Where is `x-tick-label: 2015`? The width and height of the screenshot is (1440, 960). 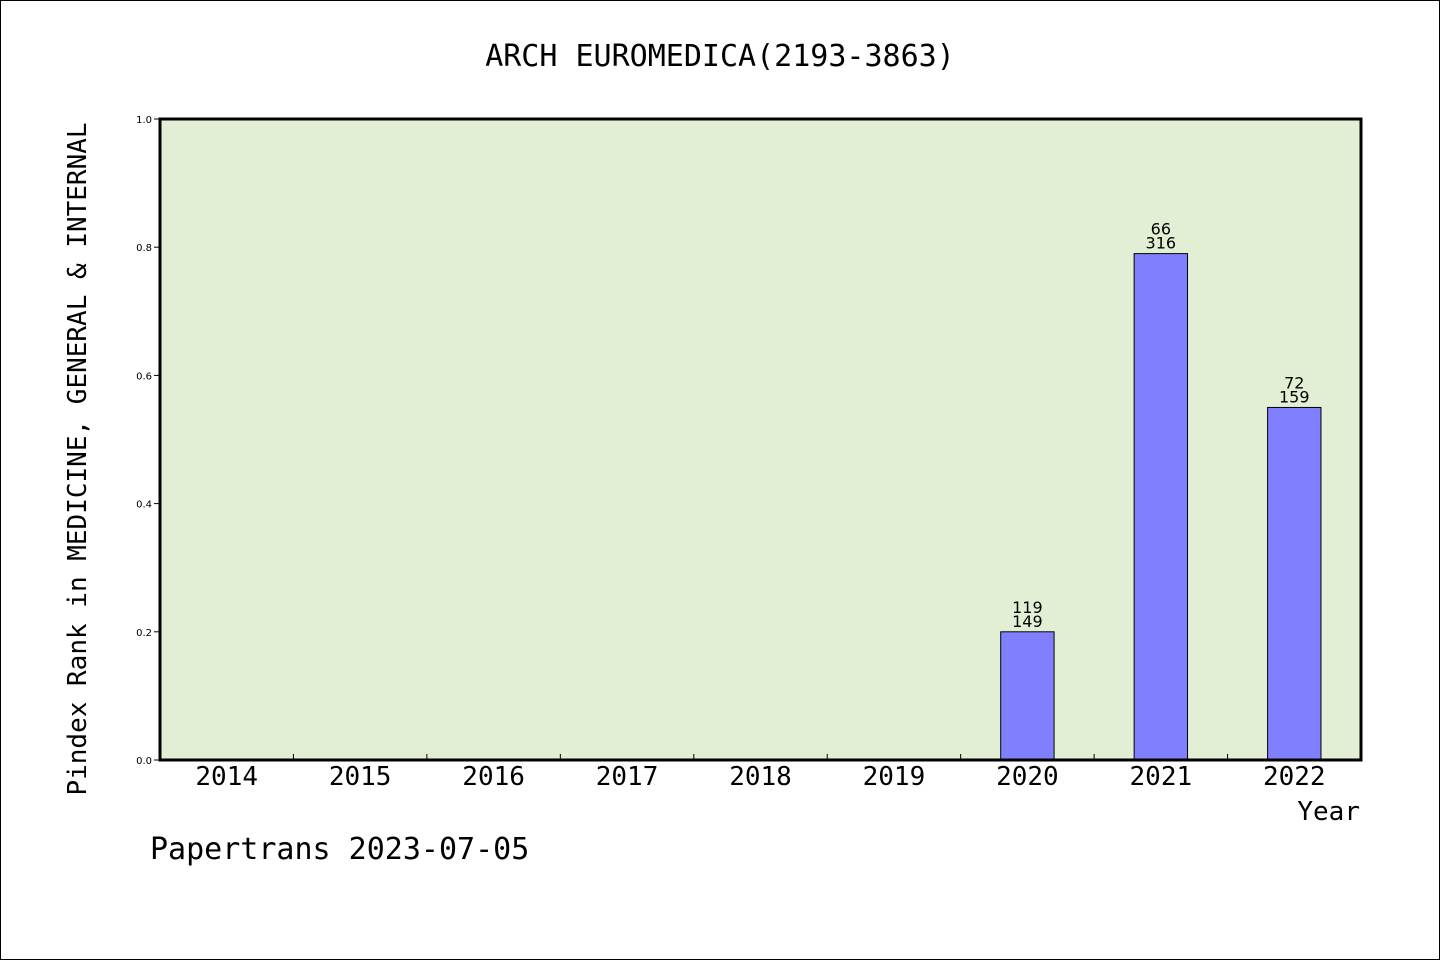
x-tick-label: 2015 is located at coordinates (360, 777).